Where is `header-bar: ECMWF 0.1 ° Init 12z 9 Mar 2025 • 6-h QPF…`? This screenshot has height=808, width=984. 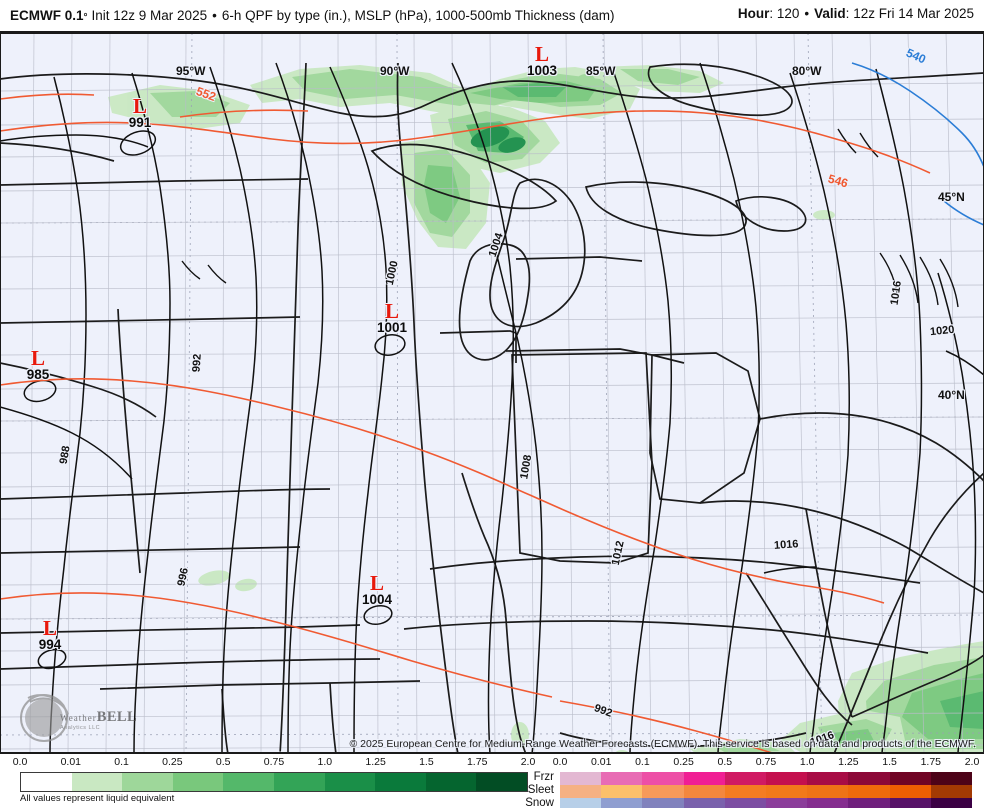 header-bar: ECMWF 0.1 ° Init 12z 9 Mar 2025 • 6-h QPF… is located at coordinates (492, 15).